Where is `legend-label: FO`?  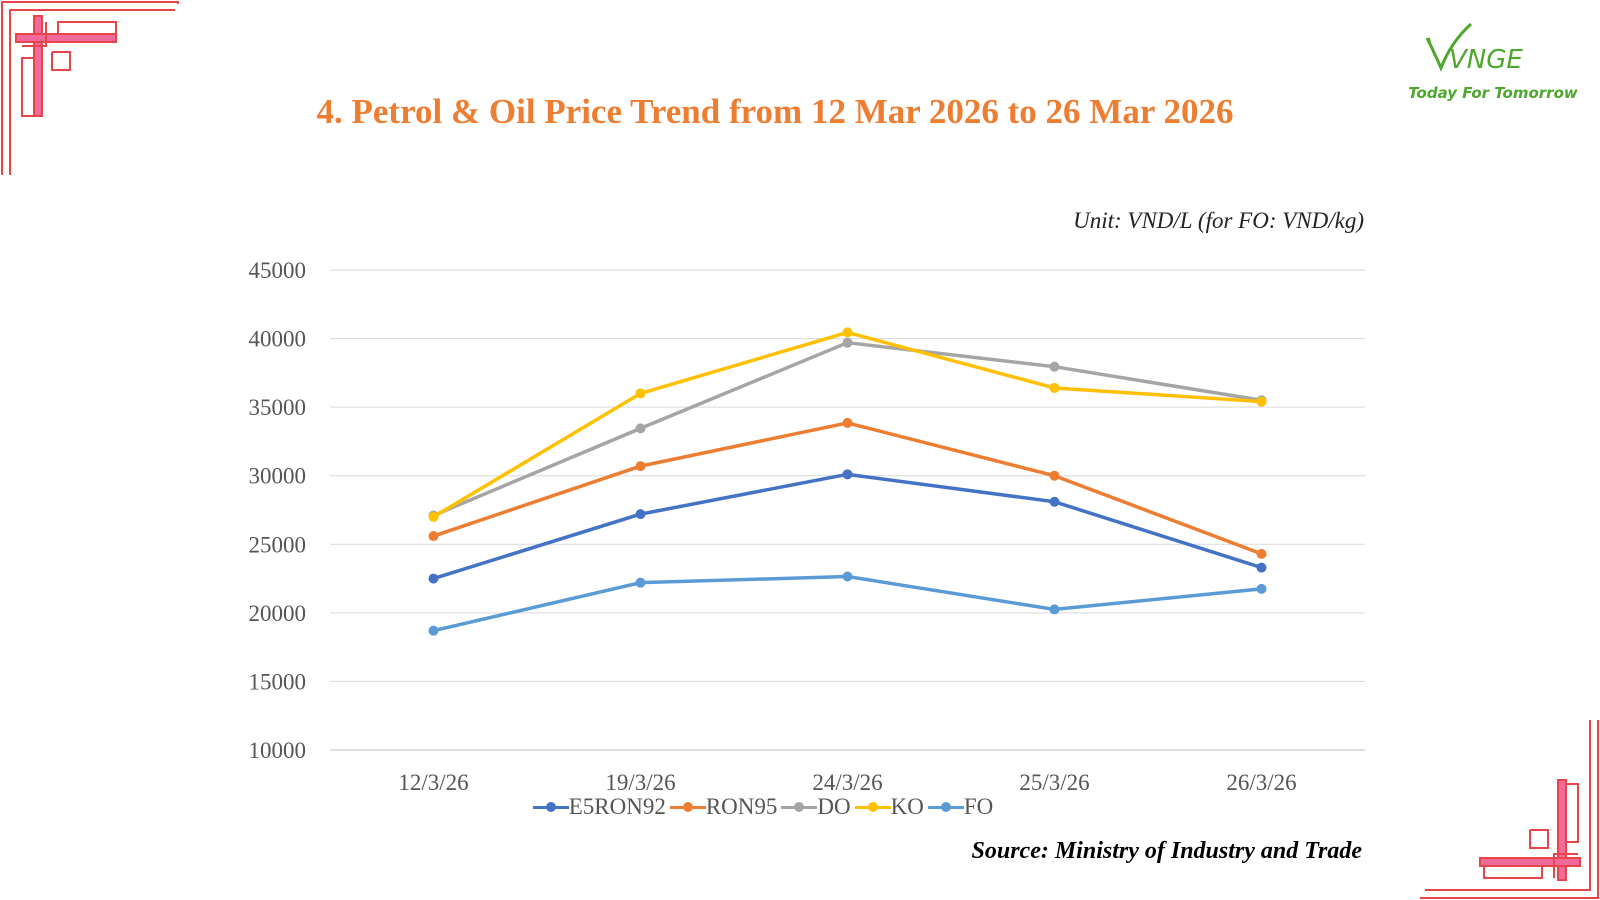 legend-label: FO is located at coordinates (978, 806).